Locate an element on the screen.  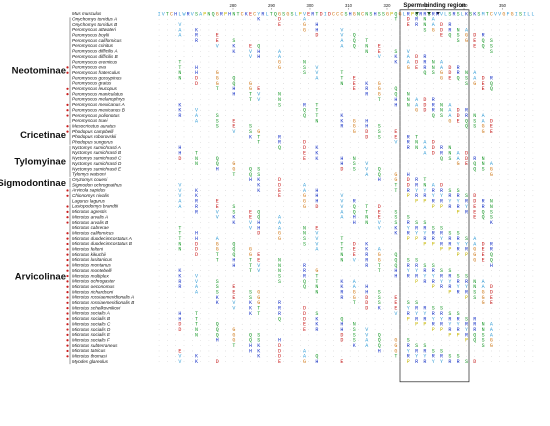
residue: H is located at coordinates (196, 68).